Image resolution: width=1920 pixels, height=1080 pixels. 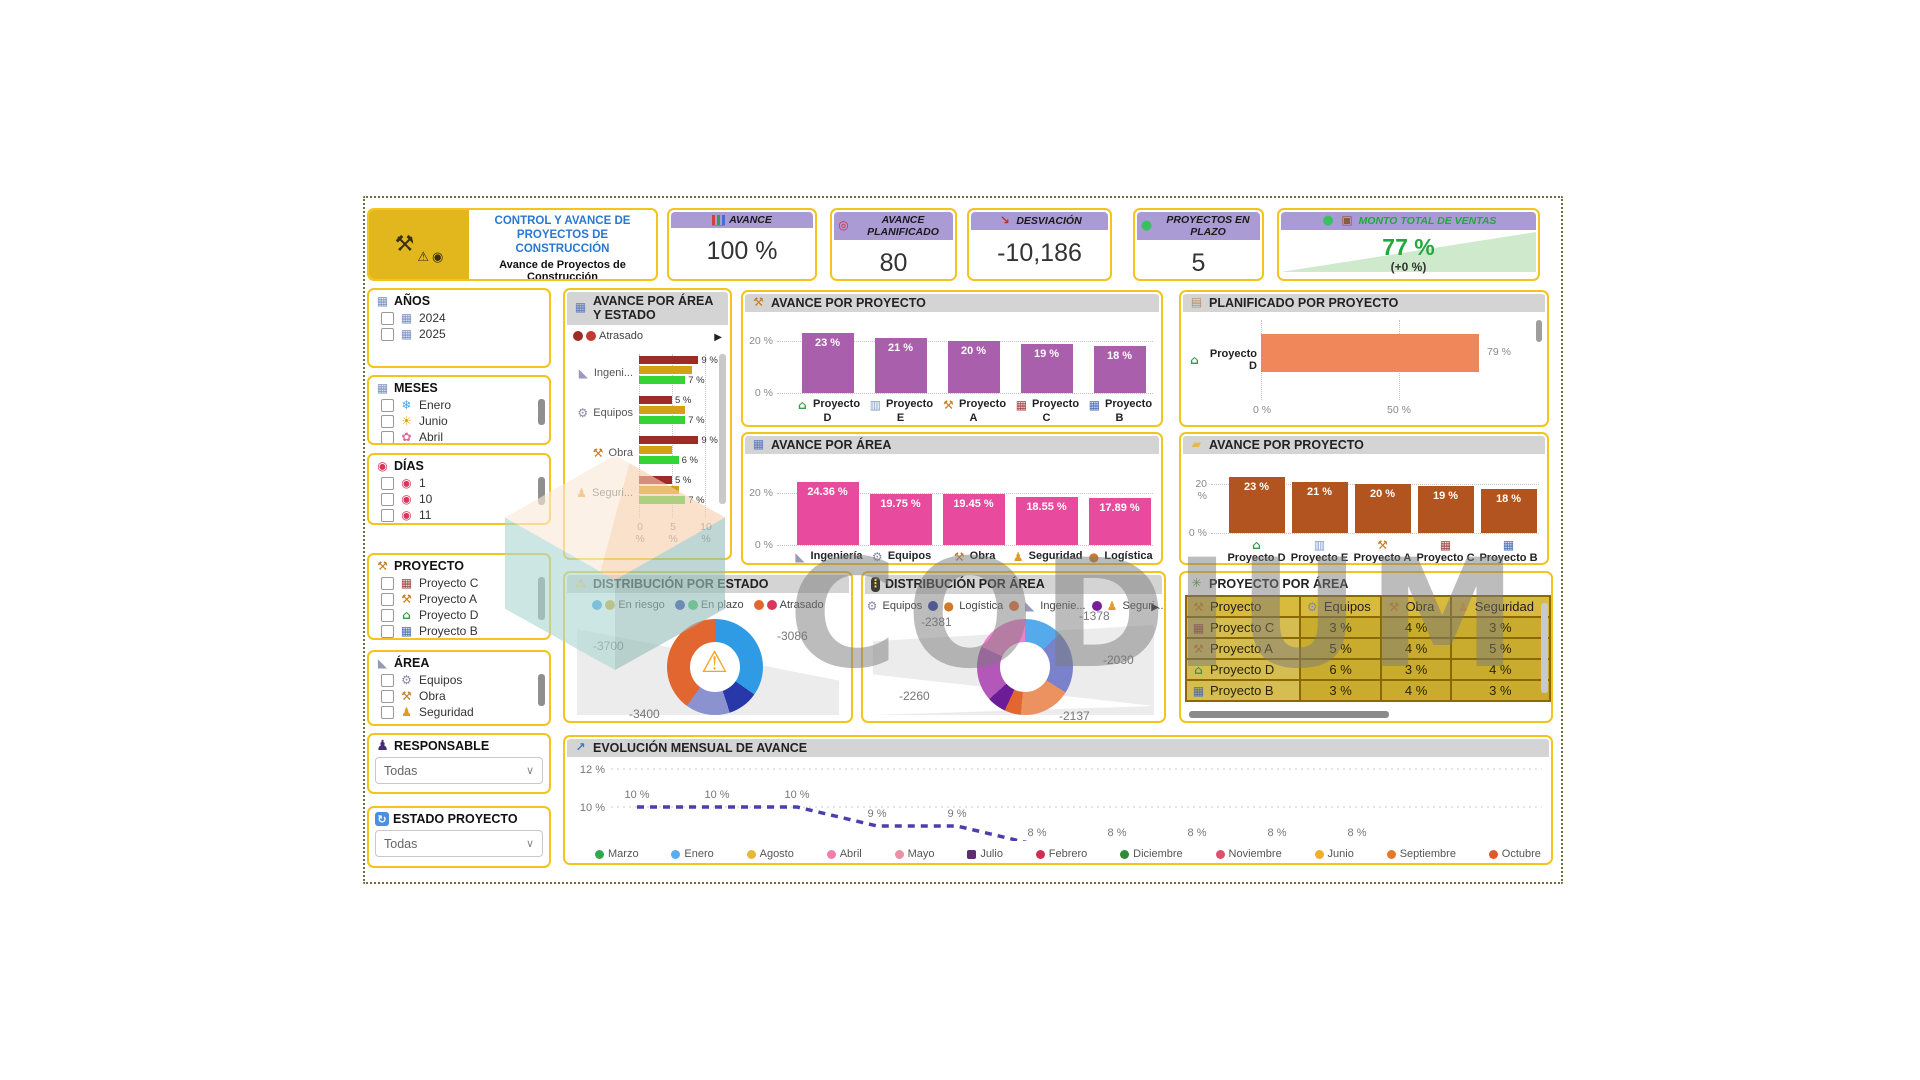 What do you see at coordinates (462, 436) in the screenshot?
I see `filter-item-abril: Abril` at bounding box center [462, 436].